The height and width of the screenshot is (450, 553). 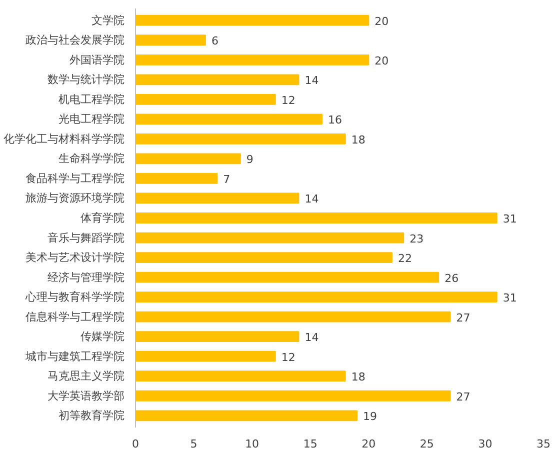 I want to click on data-label: 23, so click(x=417, y=239).